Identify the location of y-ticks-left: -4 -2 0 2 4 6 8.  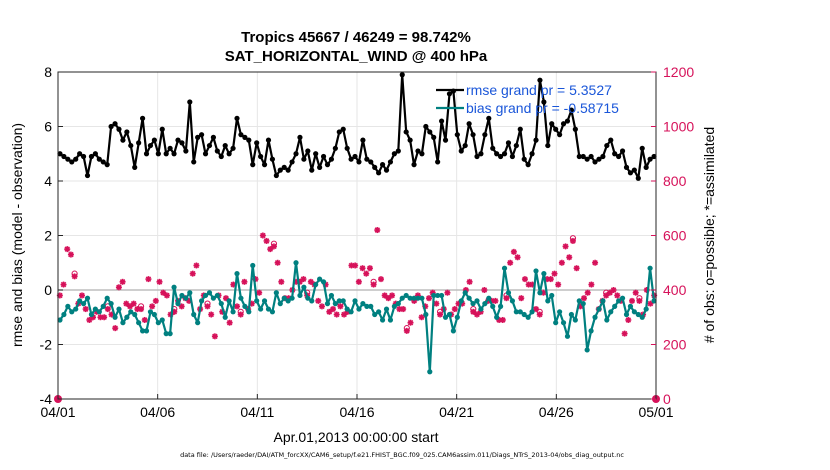
(51, 235).